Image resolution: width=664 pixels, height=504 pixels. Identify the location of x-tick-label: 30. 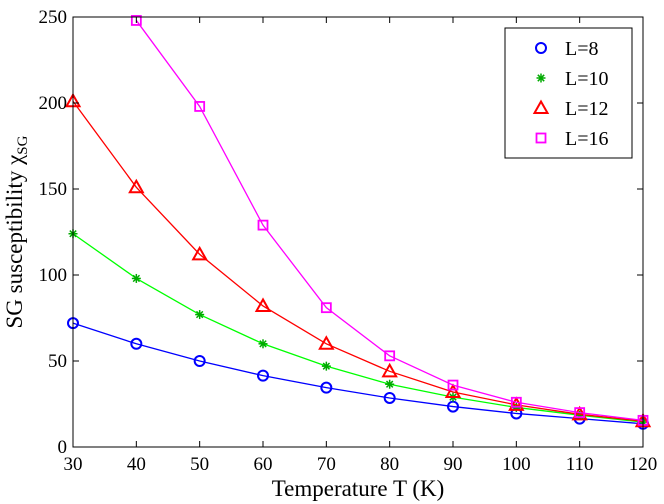
(73, 464).